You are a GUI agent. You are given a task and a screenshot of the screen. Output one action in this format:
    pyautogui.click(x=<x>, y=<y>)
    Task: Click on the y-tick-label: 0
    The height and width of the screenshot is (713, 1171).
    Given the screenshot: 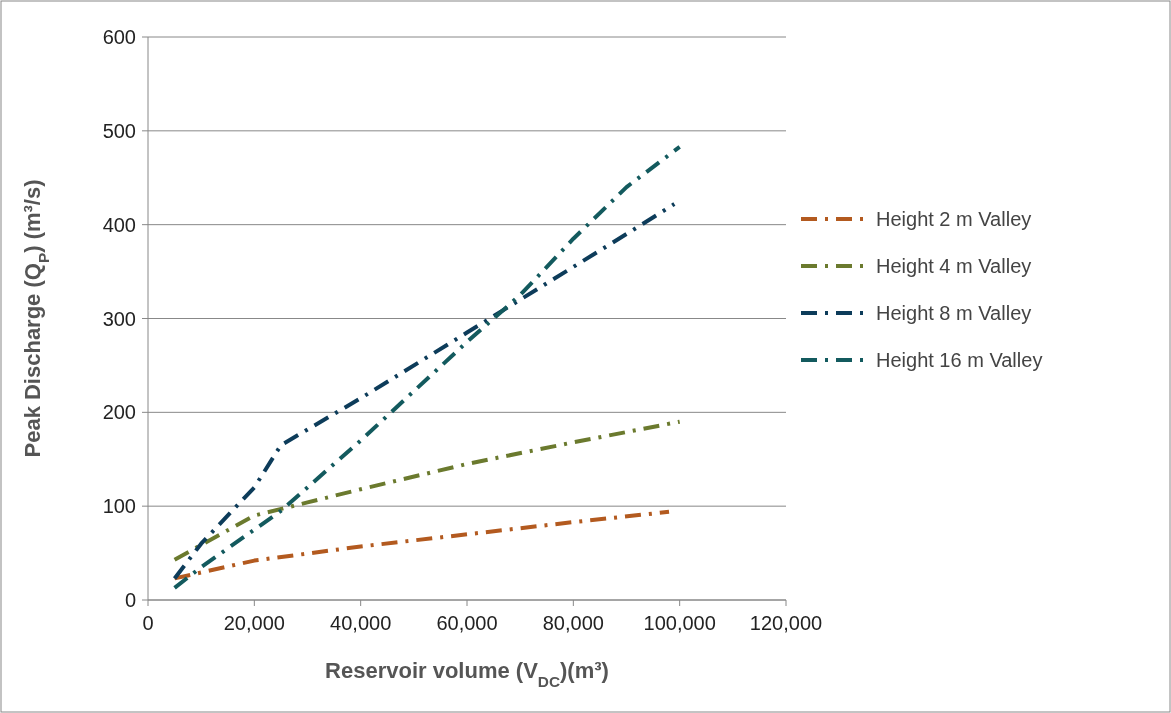 What is the action you would take?
    pyautogui.click(x=130, y=600)
    